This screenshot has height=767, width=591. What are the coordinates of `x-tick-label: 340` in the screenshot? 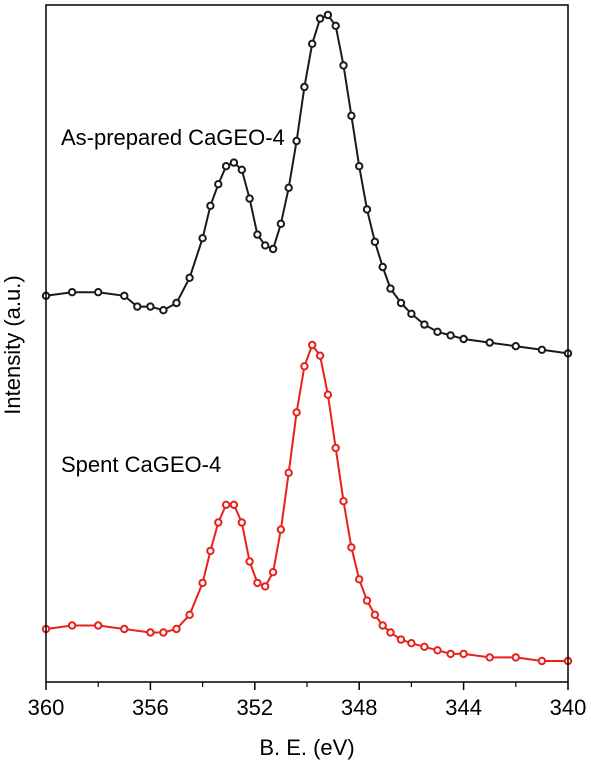 It's located at (568, 707).